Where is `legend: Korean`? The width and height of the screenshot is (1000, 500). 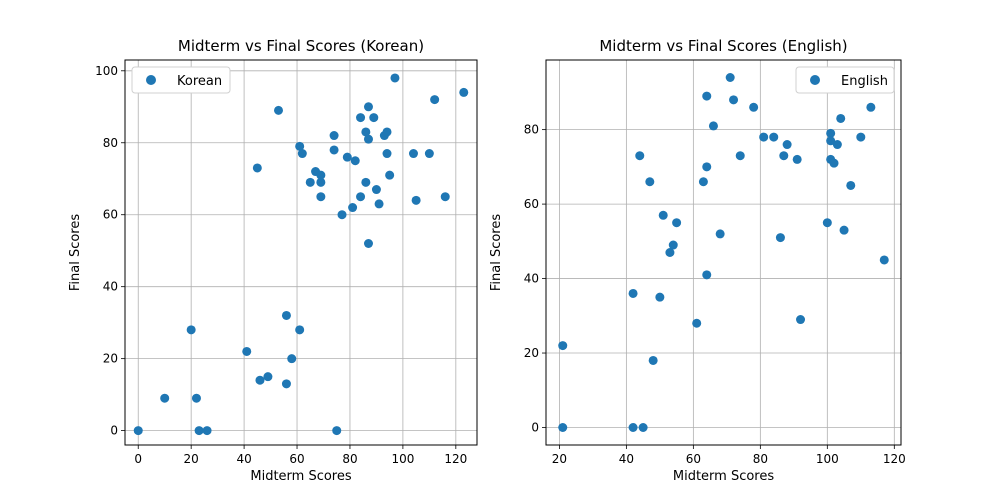 legend: Korean is located at coordinates (181, 80).